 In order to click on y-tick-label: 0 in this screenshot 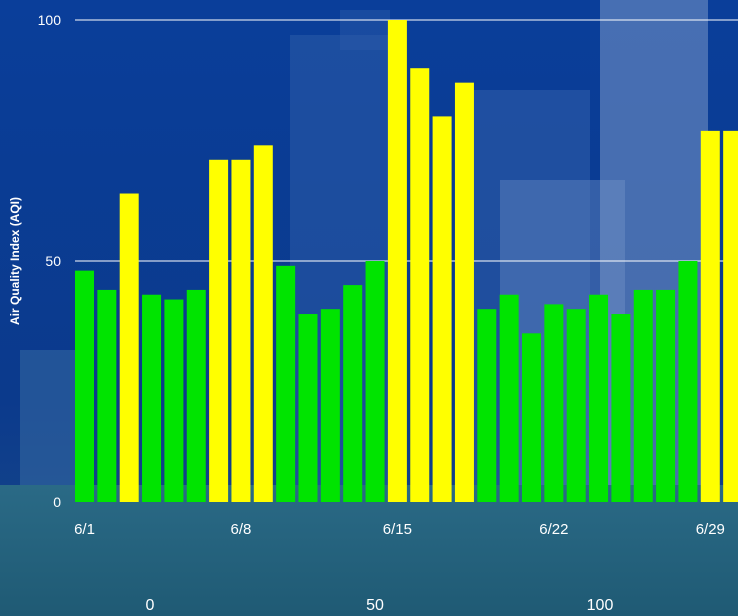, I will do `click(57, 502)`.